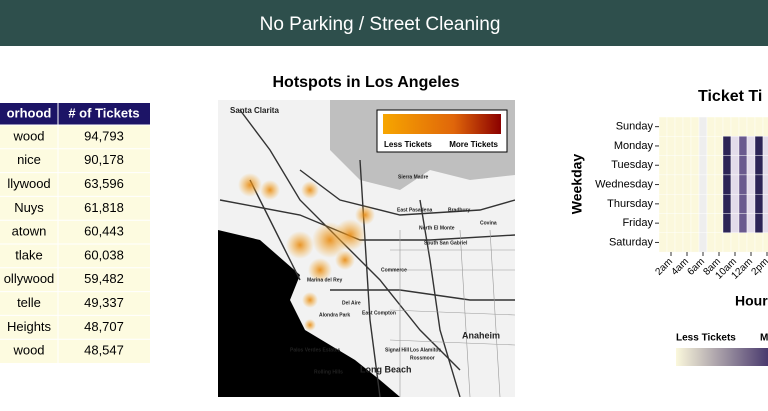 This screenshot has width=768, height=411. Describe the element at coordinates (751, 301) in the screenshot. I see `x-axis-title: Hour` at that location.